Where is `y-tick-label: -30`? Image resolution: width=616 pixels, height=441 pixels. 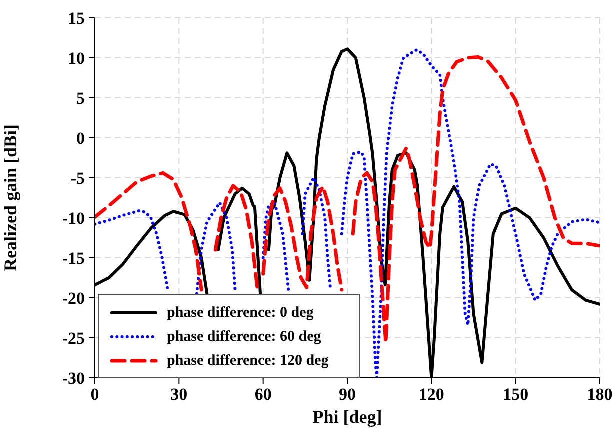 y-tick-label: -30 is located at coordinates (73, 378).